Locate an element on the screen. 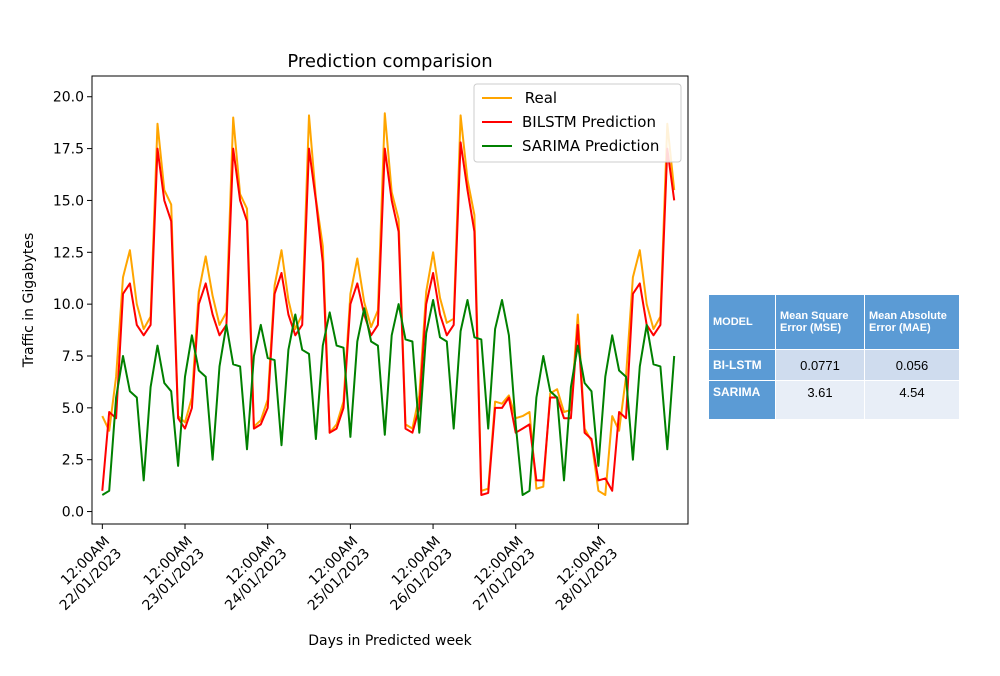 This screenshot has height=676, width=1000. mse-value: 0.0771 is located at coordinates (820, 365).